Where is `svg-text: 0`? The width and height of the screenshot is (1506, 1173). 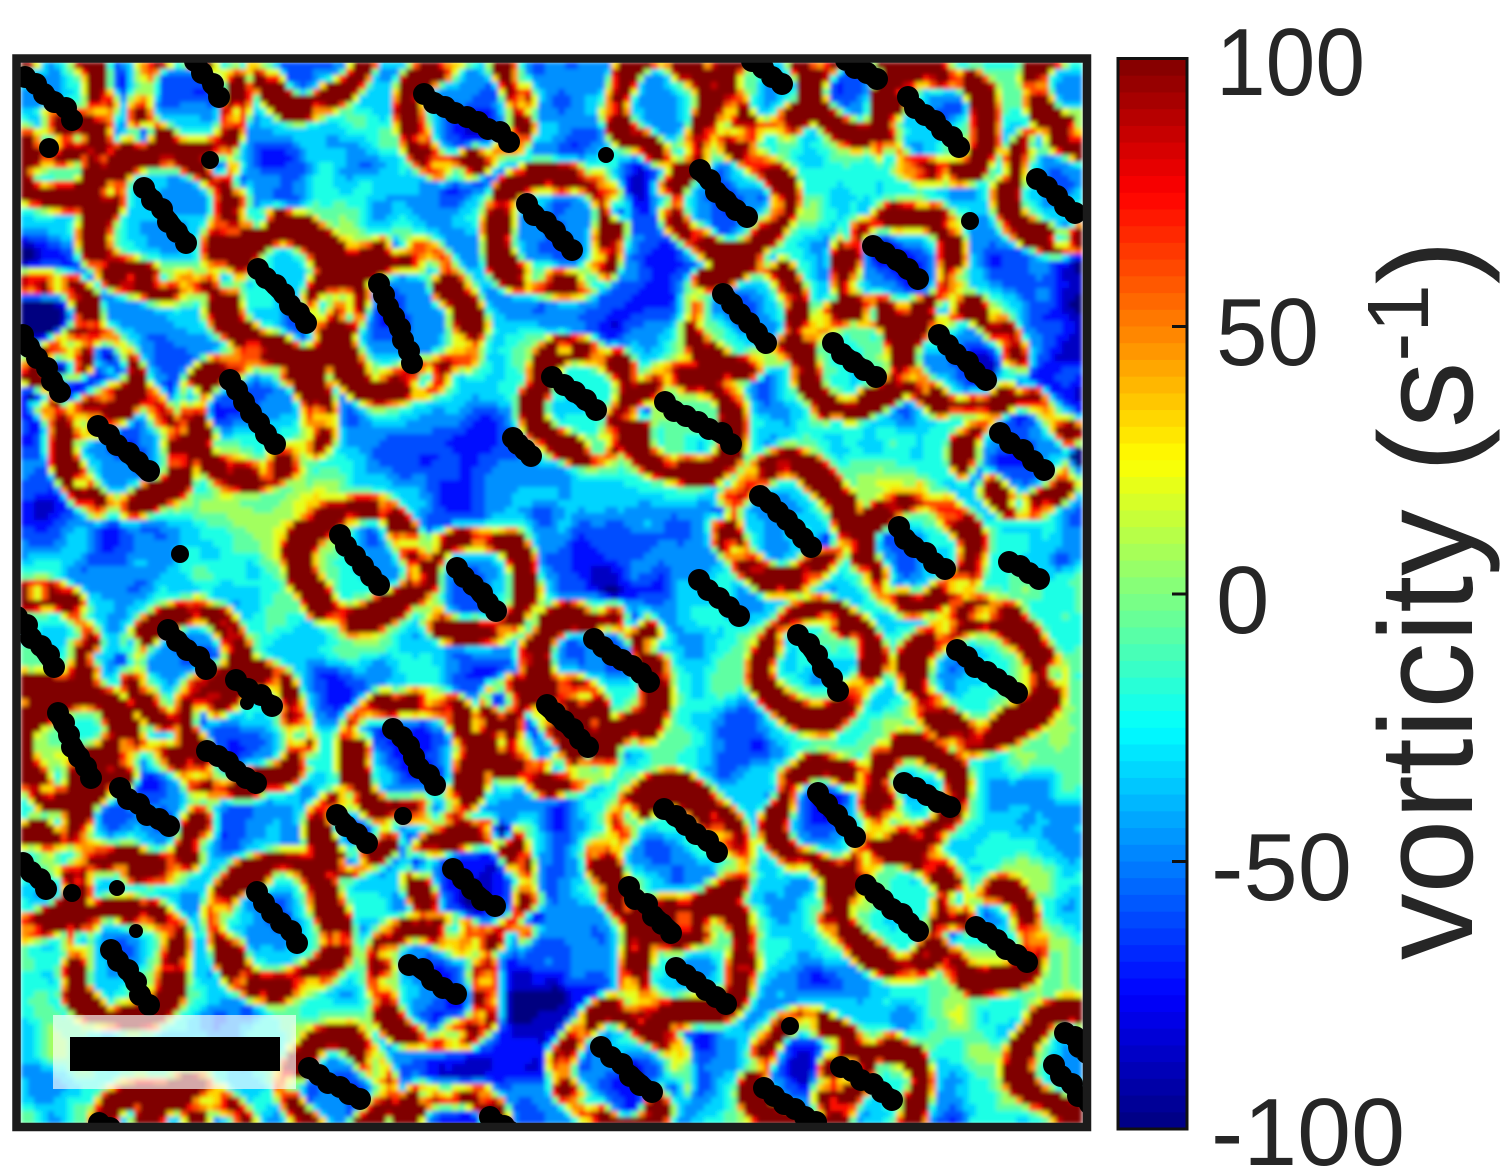
svg-text: 0 is located at coordinates (1242, 600).